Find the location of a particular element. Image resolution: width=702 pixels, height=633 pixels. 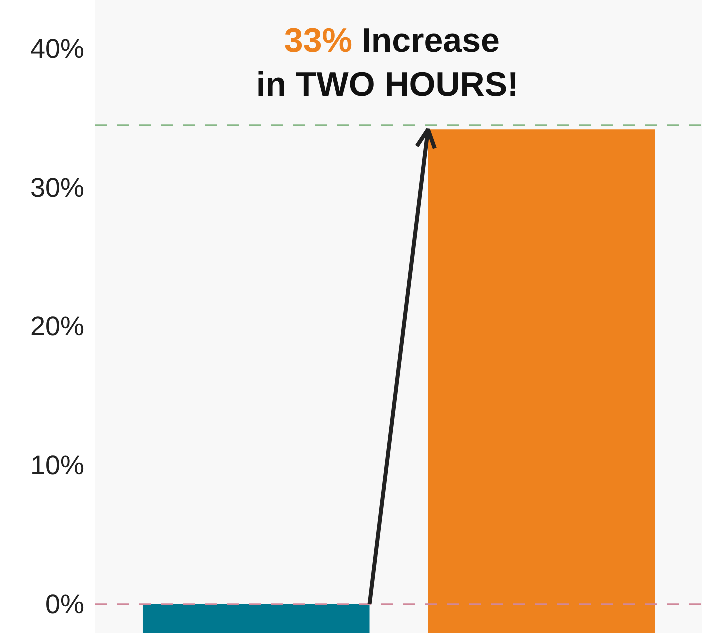

y-tick-label: 30% is located at coordinates (57, 187).